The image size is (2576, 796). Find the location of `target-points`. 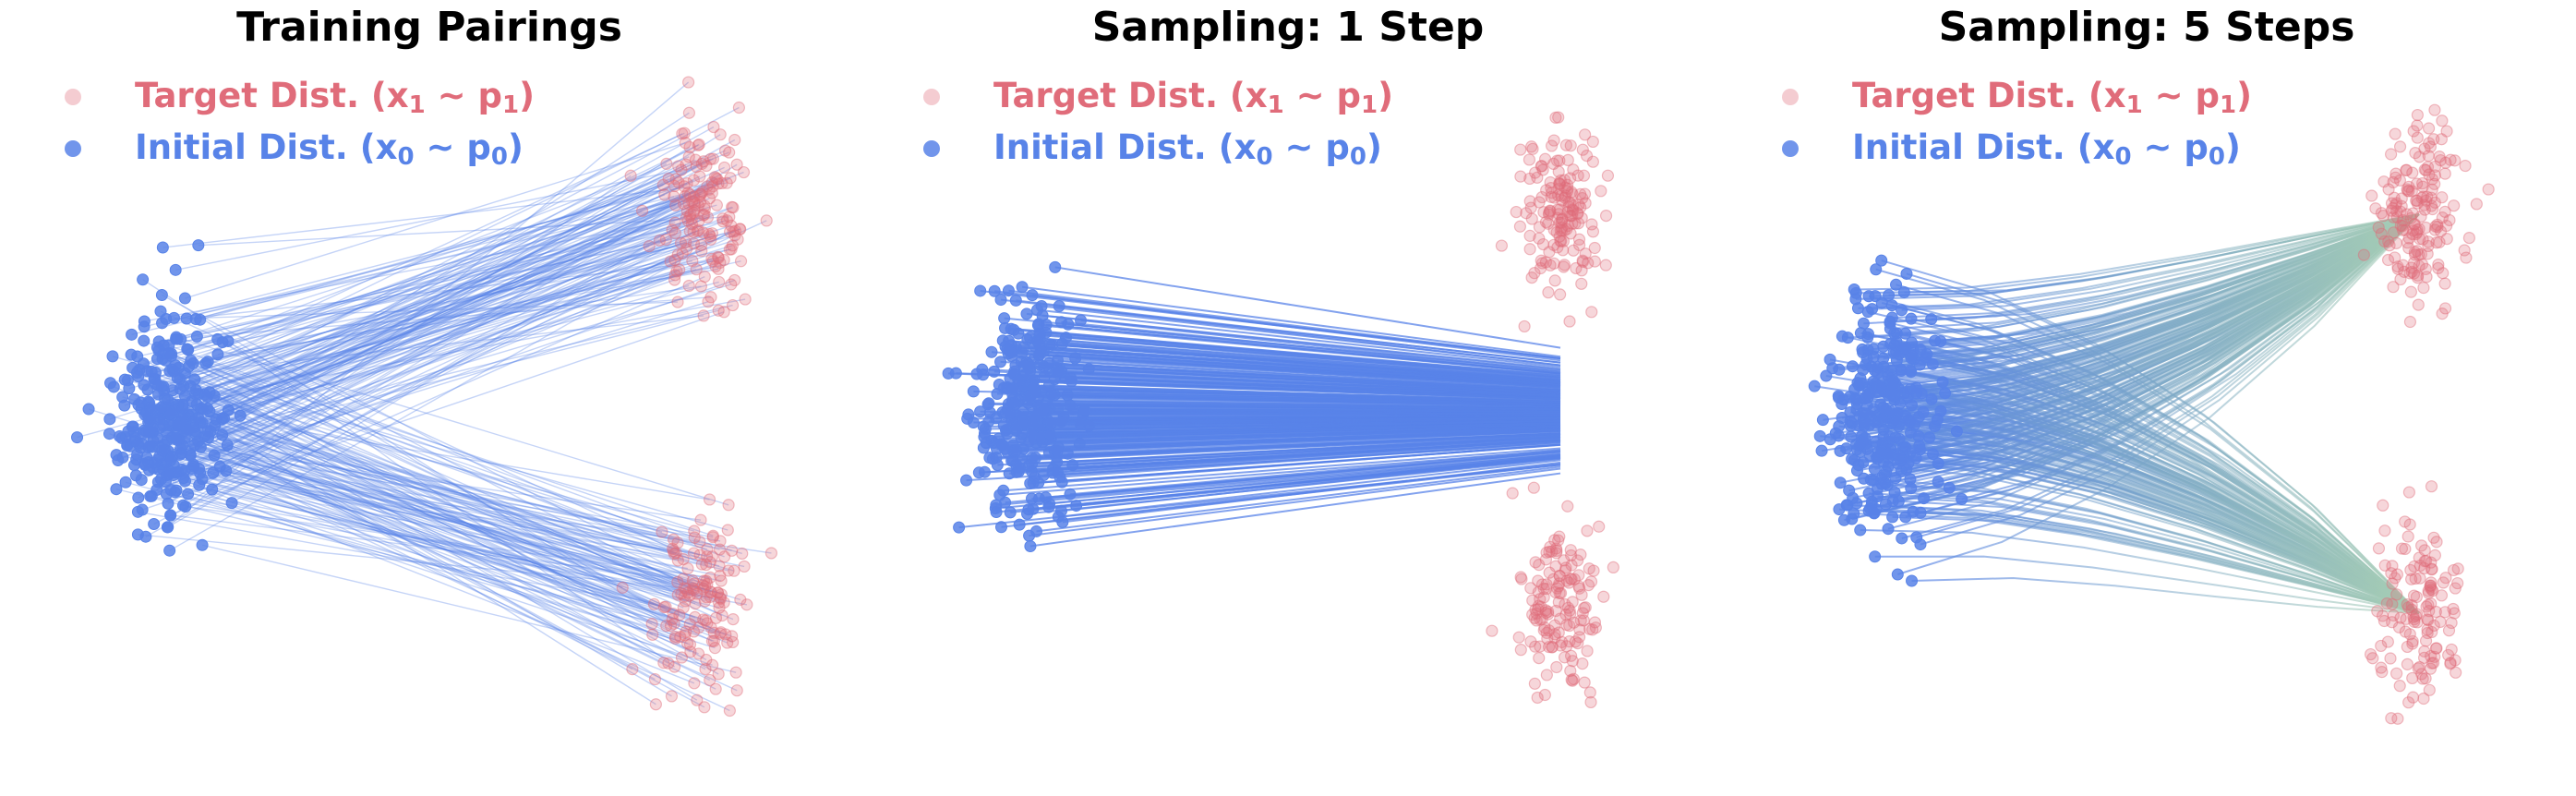

target-points is located at coordinates (697, 397).